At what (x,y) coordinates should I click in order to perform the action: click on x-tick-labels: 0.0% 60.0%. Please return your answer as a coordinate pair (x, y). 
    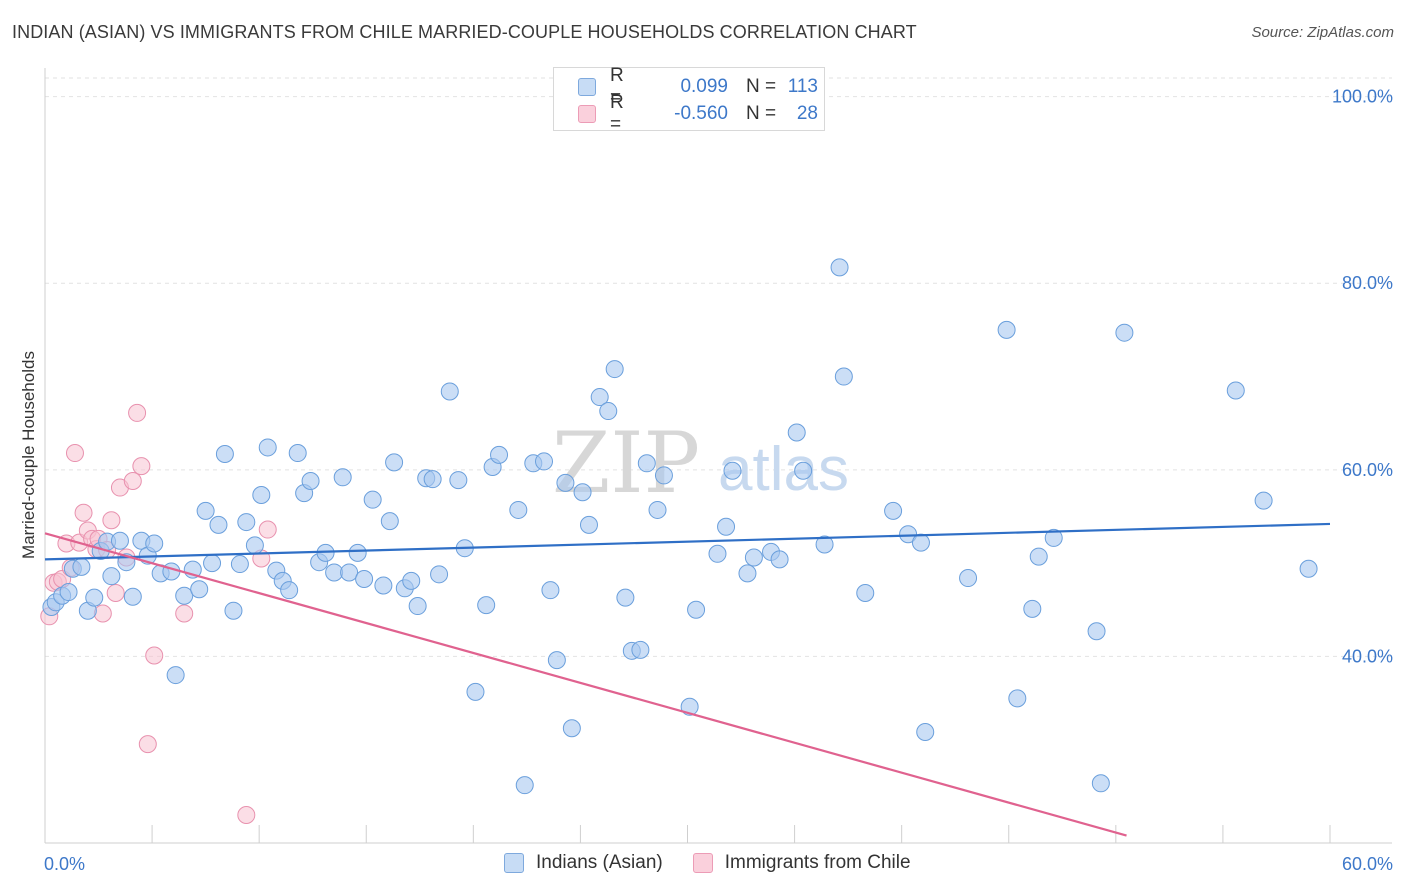
    Looking at the image, I should click on (718, 864).